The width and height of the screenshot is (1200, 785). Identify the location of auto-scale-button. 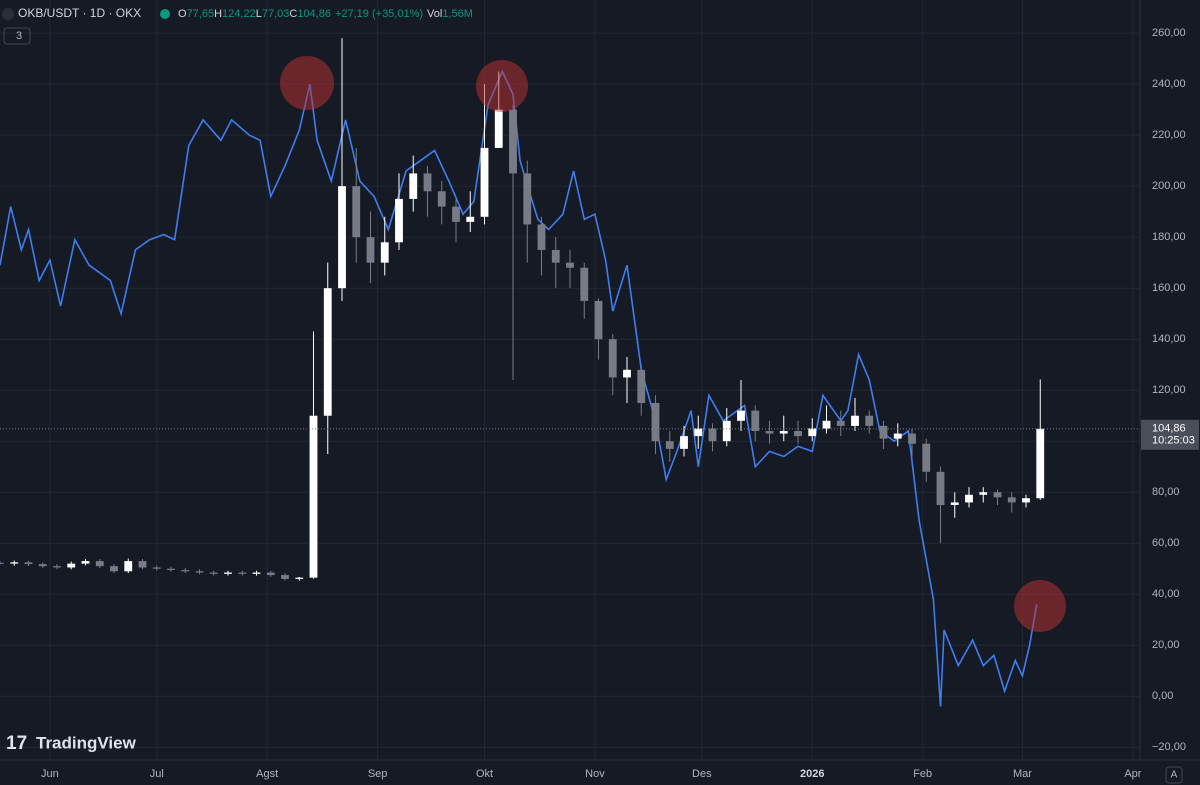
(1174, 775).